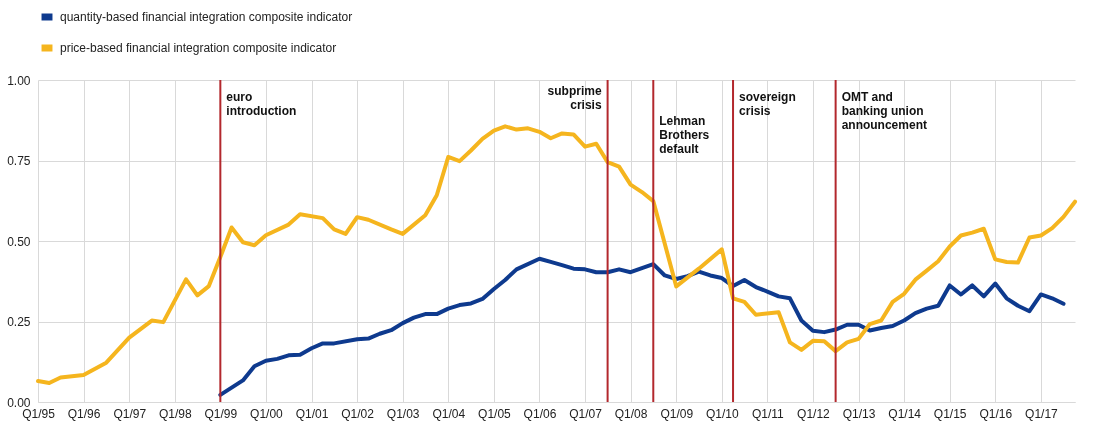  What do you see at coordinates (175, 413) in the screenshot?
I see `x-tick-label: Q1/98` at bounding box center [175, 413].